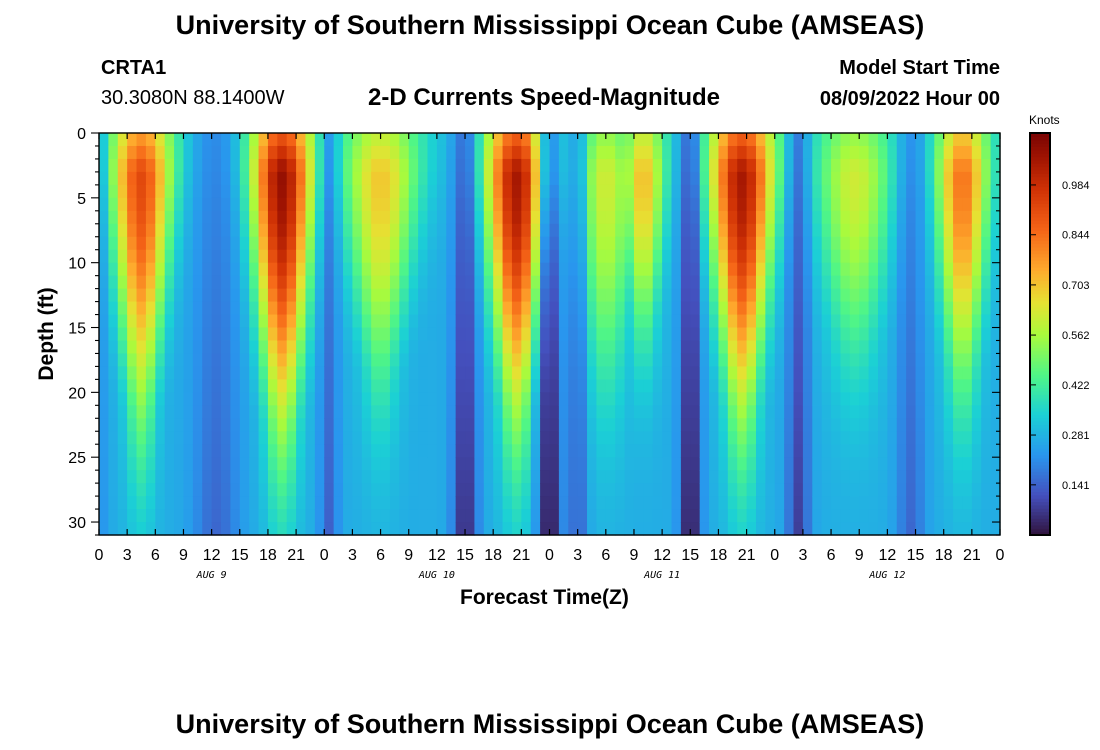 This screenshot has width=1100, height=750. I want to click on y-tick-label: 0, so click(81, 134).